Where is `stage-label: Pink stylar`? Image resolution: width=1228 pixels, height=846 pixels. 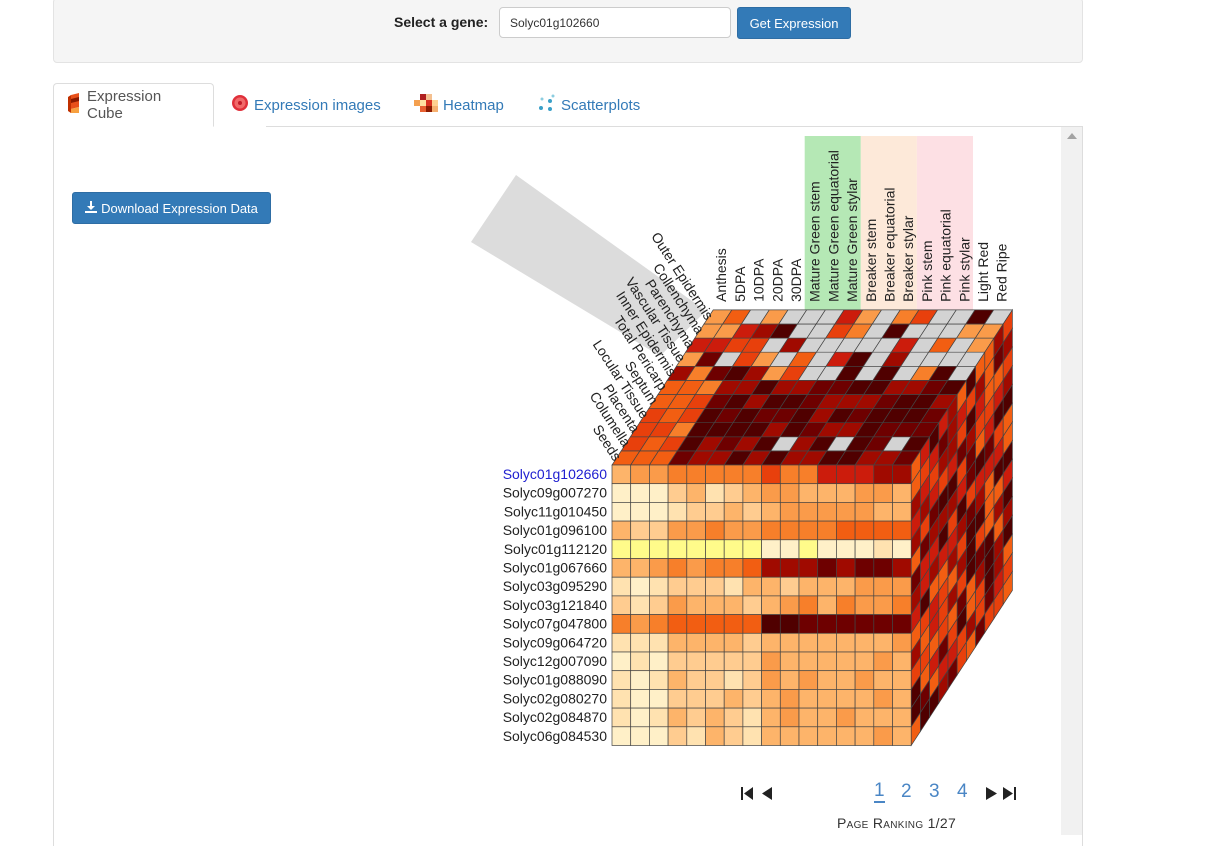 stage-label: Pink stylar is located at coordinates (964, 269).